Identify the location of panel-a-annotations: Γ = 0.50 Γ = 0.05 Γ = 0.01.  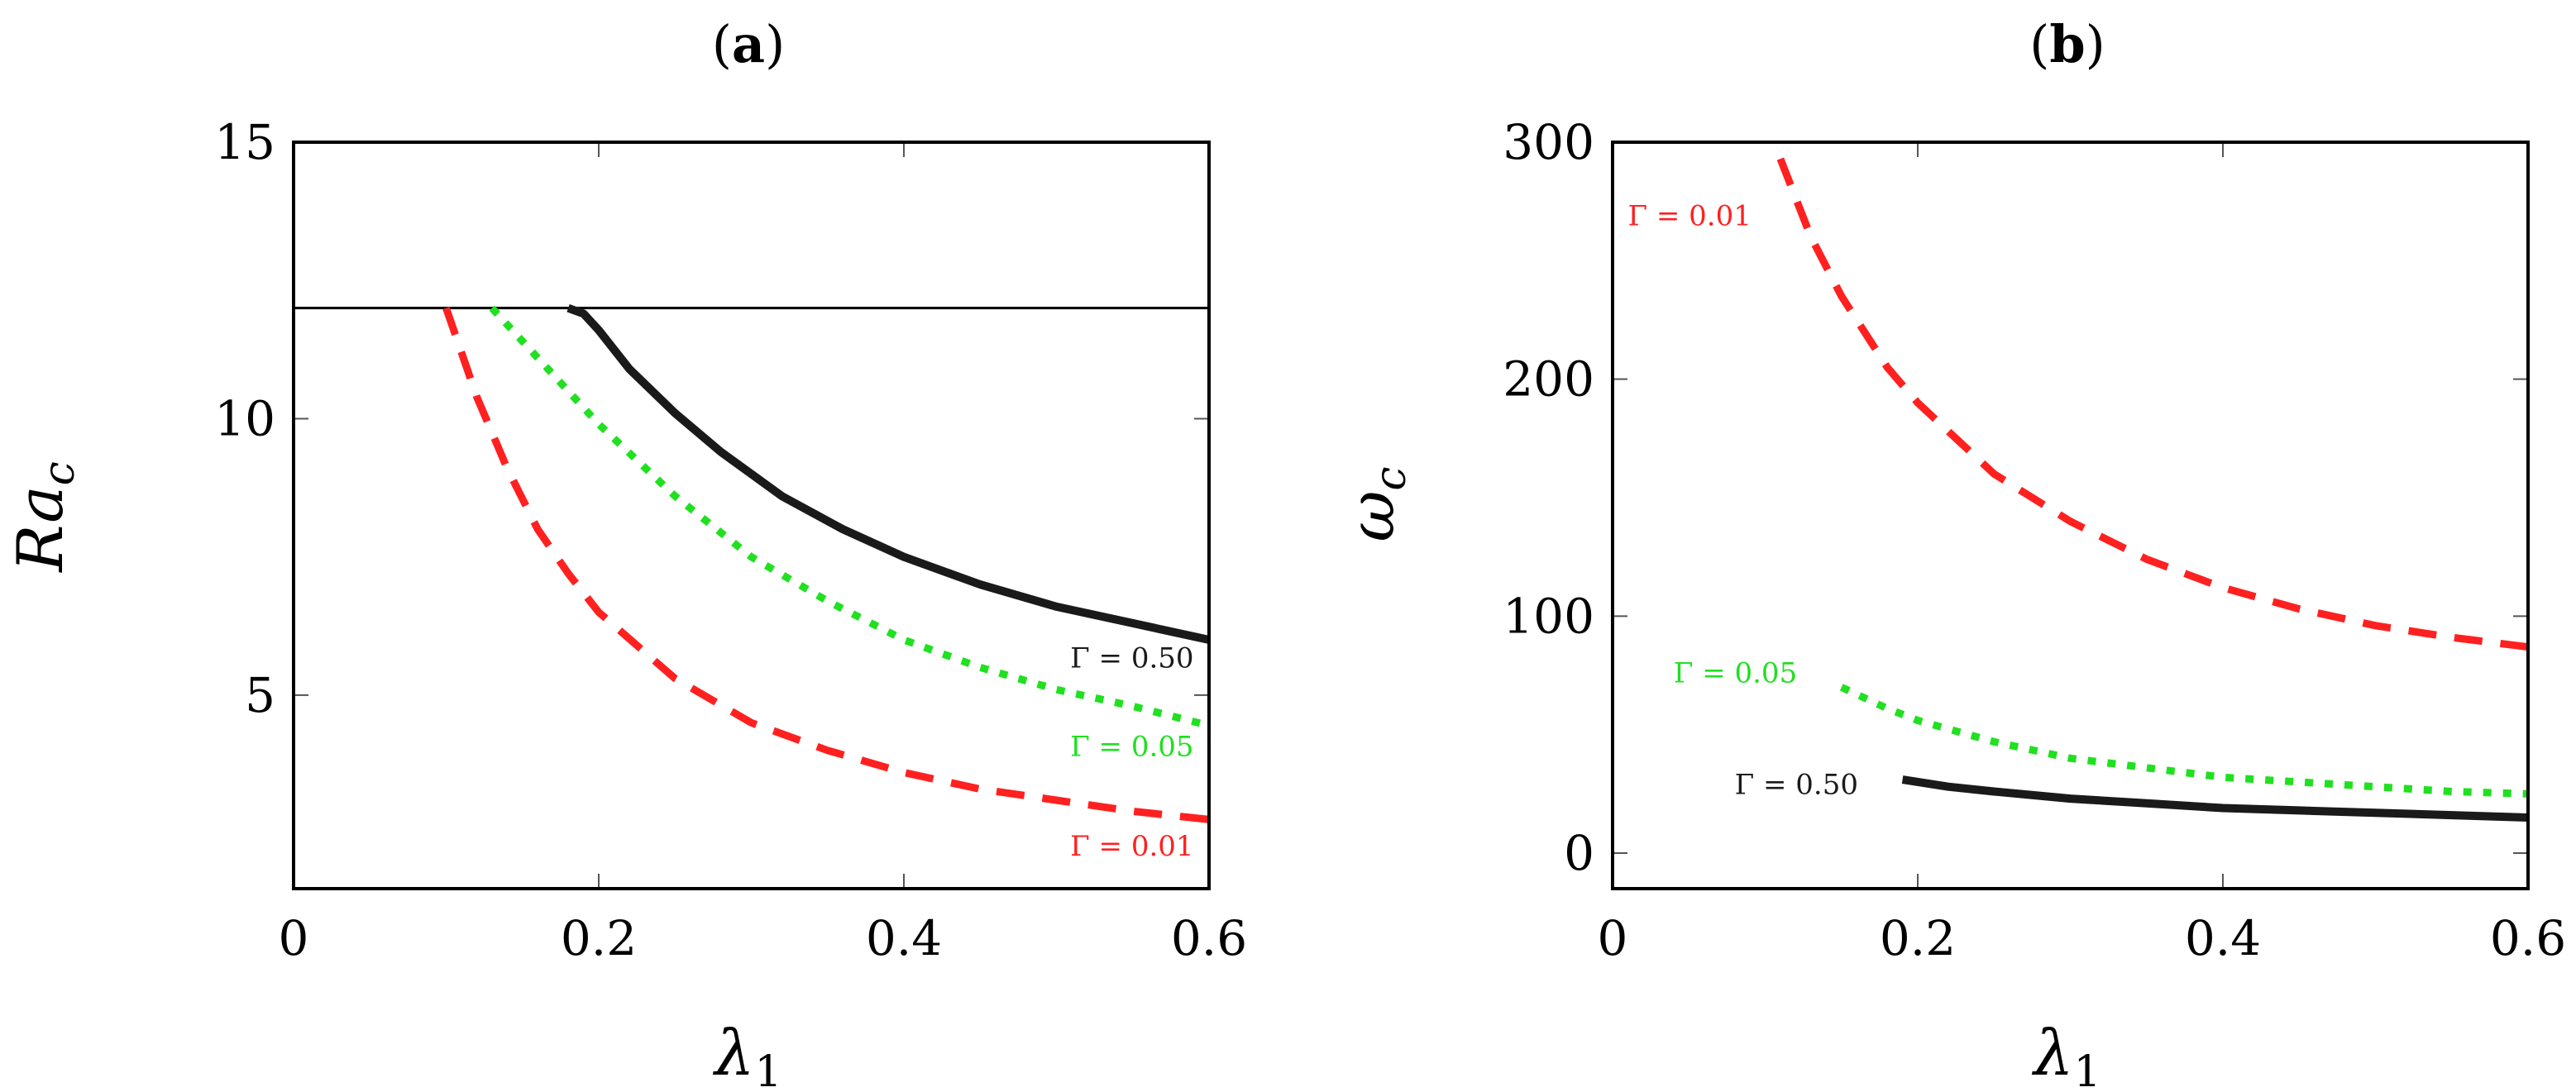
(1131, 751).